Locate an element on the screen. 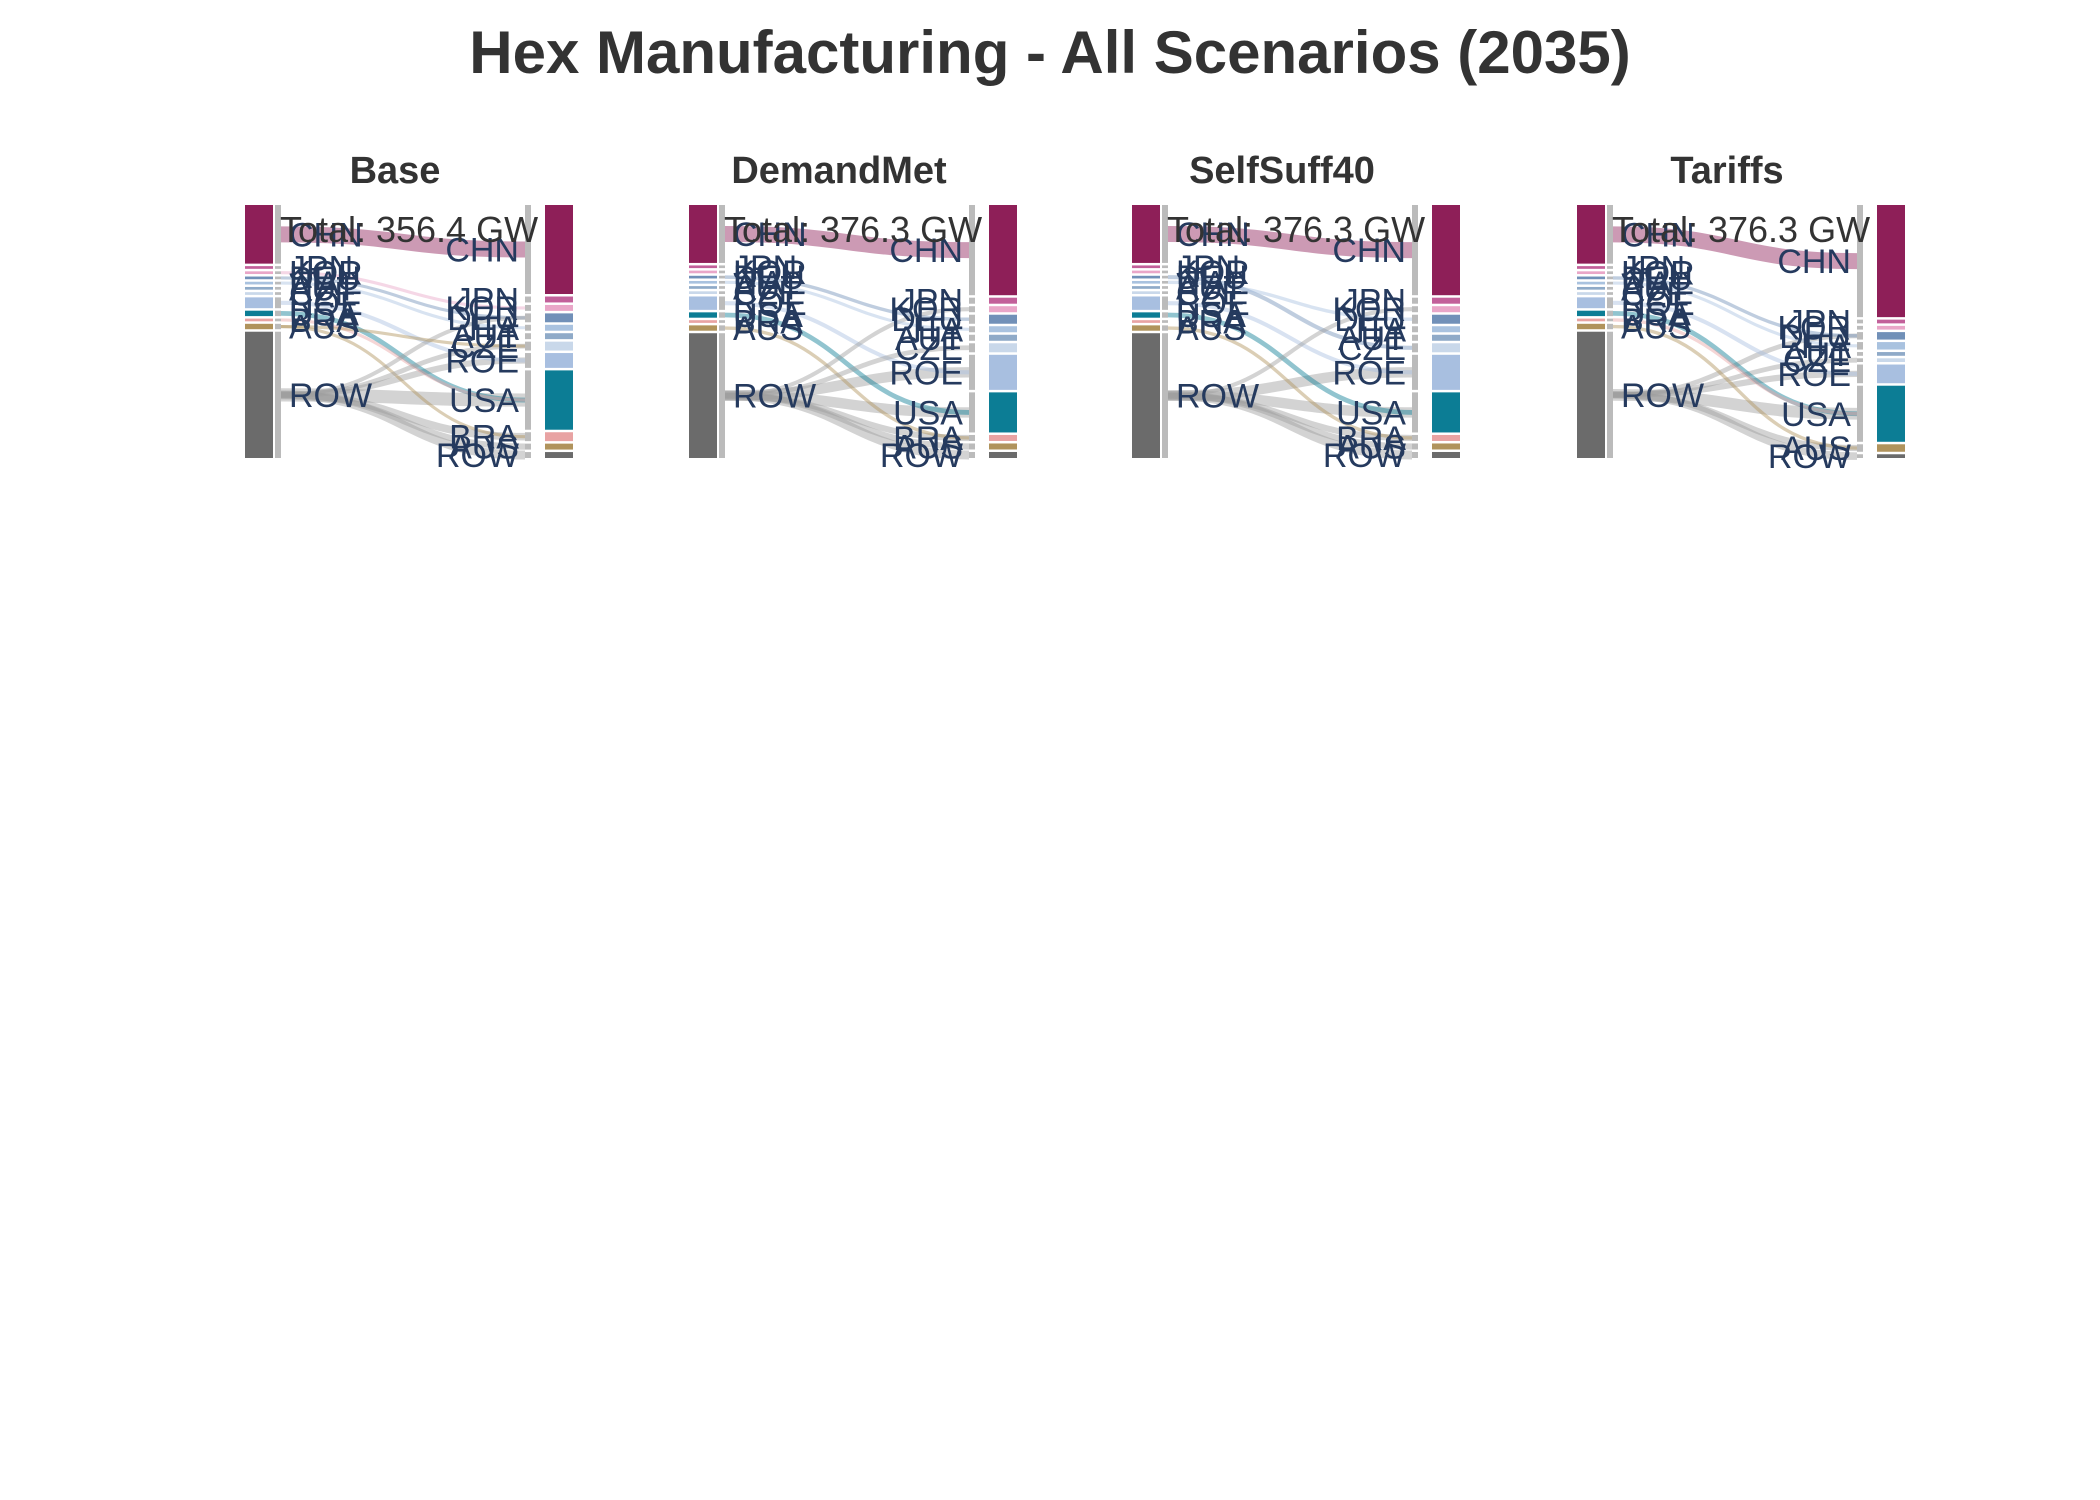 Image resolution: width=2100 pixels, height=1500 pixels. left-node-edge-row is located at coordinates (722, 395).